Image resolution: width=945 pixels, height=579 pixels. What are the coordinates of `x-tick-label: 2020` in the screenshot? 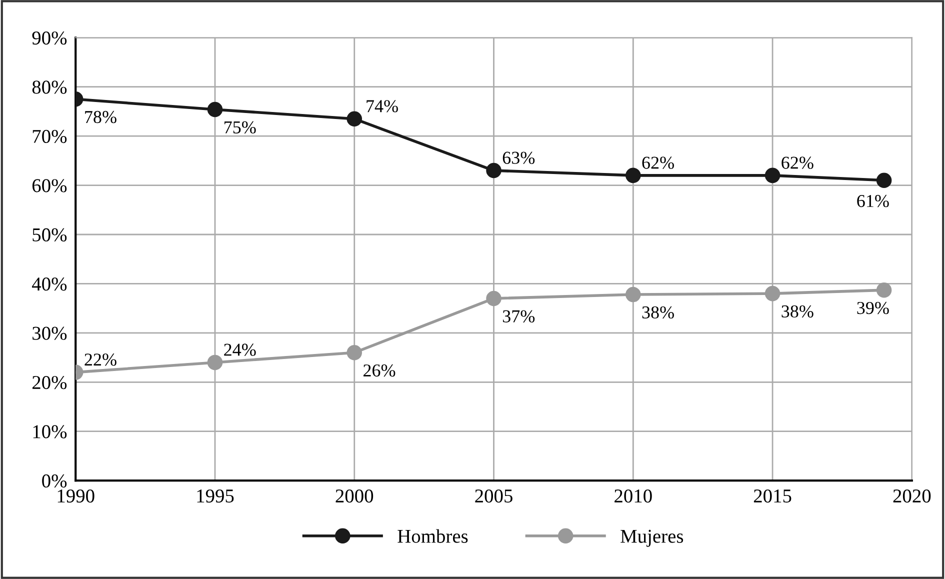 It's located at (912, 496).